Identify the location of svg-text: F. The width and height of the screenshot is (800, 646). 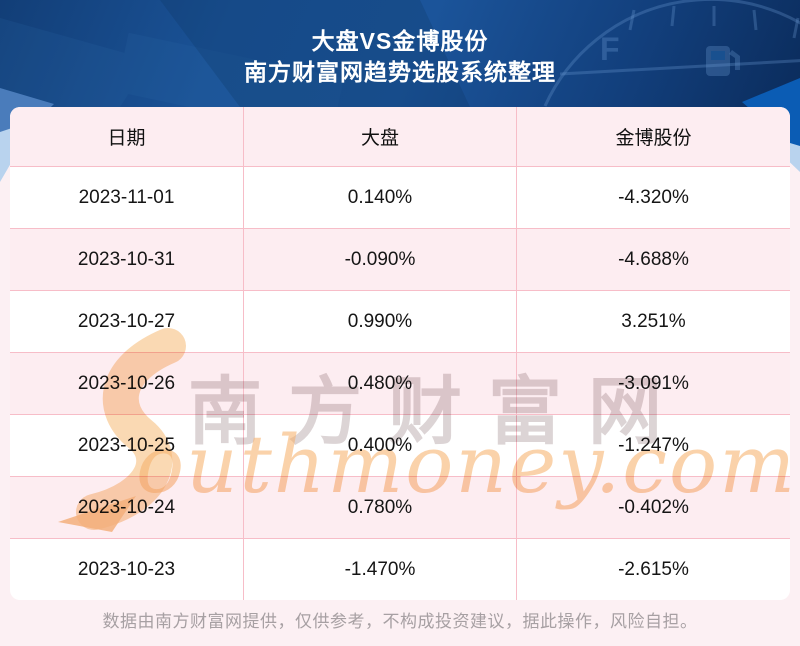
(610, 49).